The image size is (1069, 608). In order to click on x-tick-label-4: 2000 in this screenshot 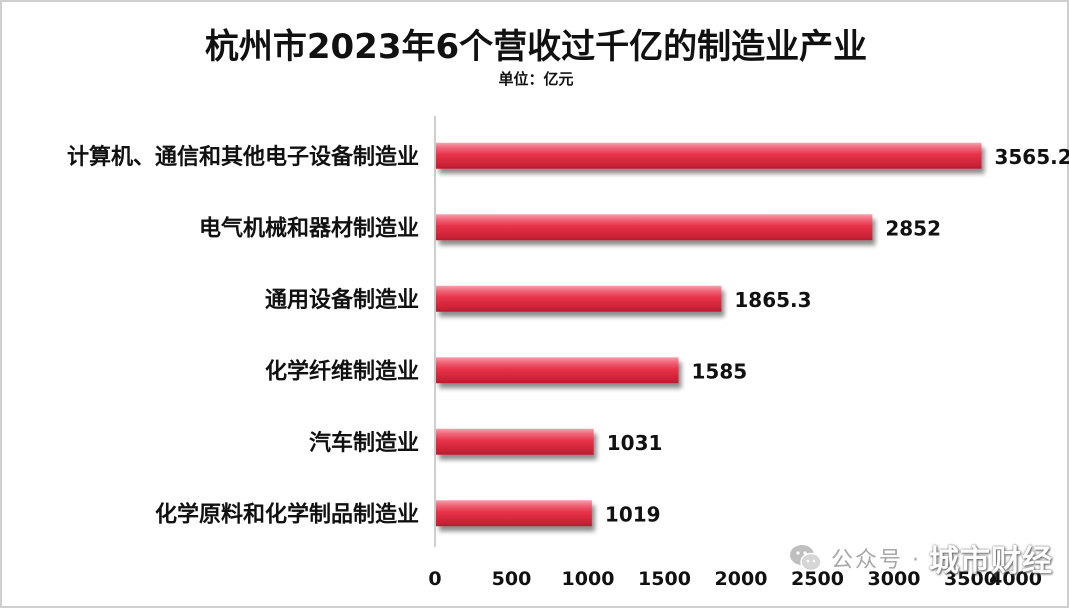, I will do `click(741, 579)`.